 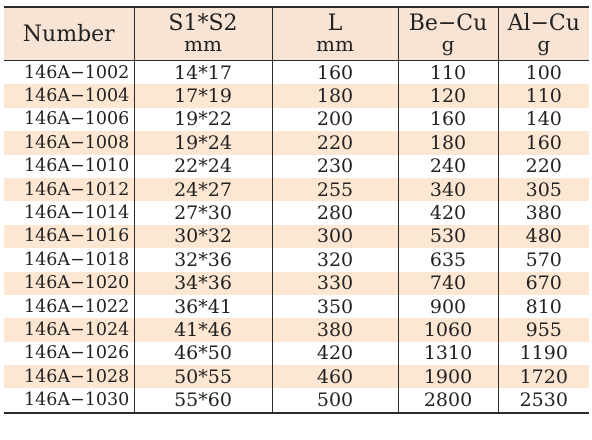 I want to click on header-s1s2-label: S1*S2, so click(x=203, y=23).